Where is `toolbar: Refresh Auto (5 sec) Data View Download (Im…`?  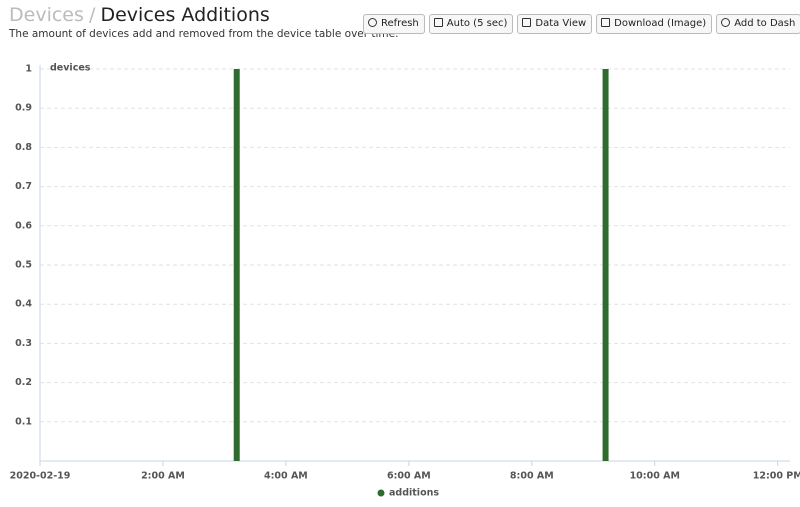
toolbar: Refresh Auto (5 sec) Data View Download (Im… is located at coordinates (581, 22).